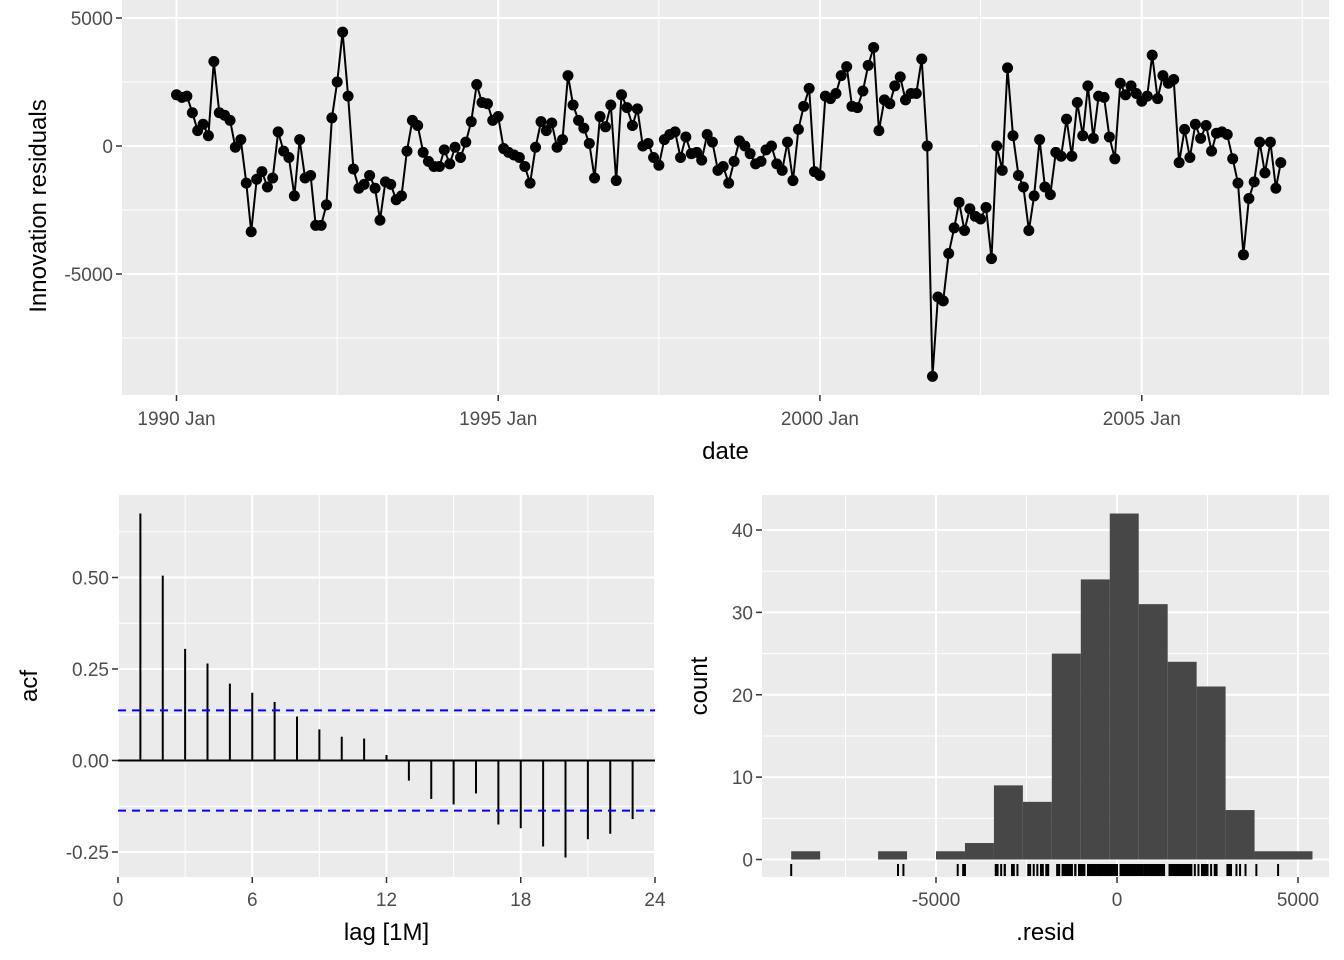 The height and width of the screenshot is (960, 1344). I want to click on y-tick-label: 30, so click(742, 613).